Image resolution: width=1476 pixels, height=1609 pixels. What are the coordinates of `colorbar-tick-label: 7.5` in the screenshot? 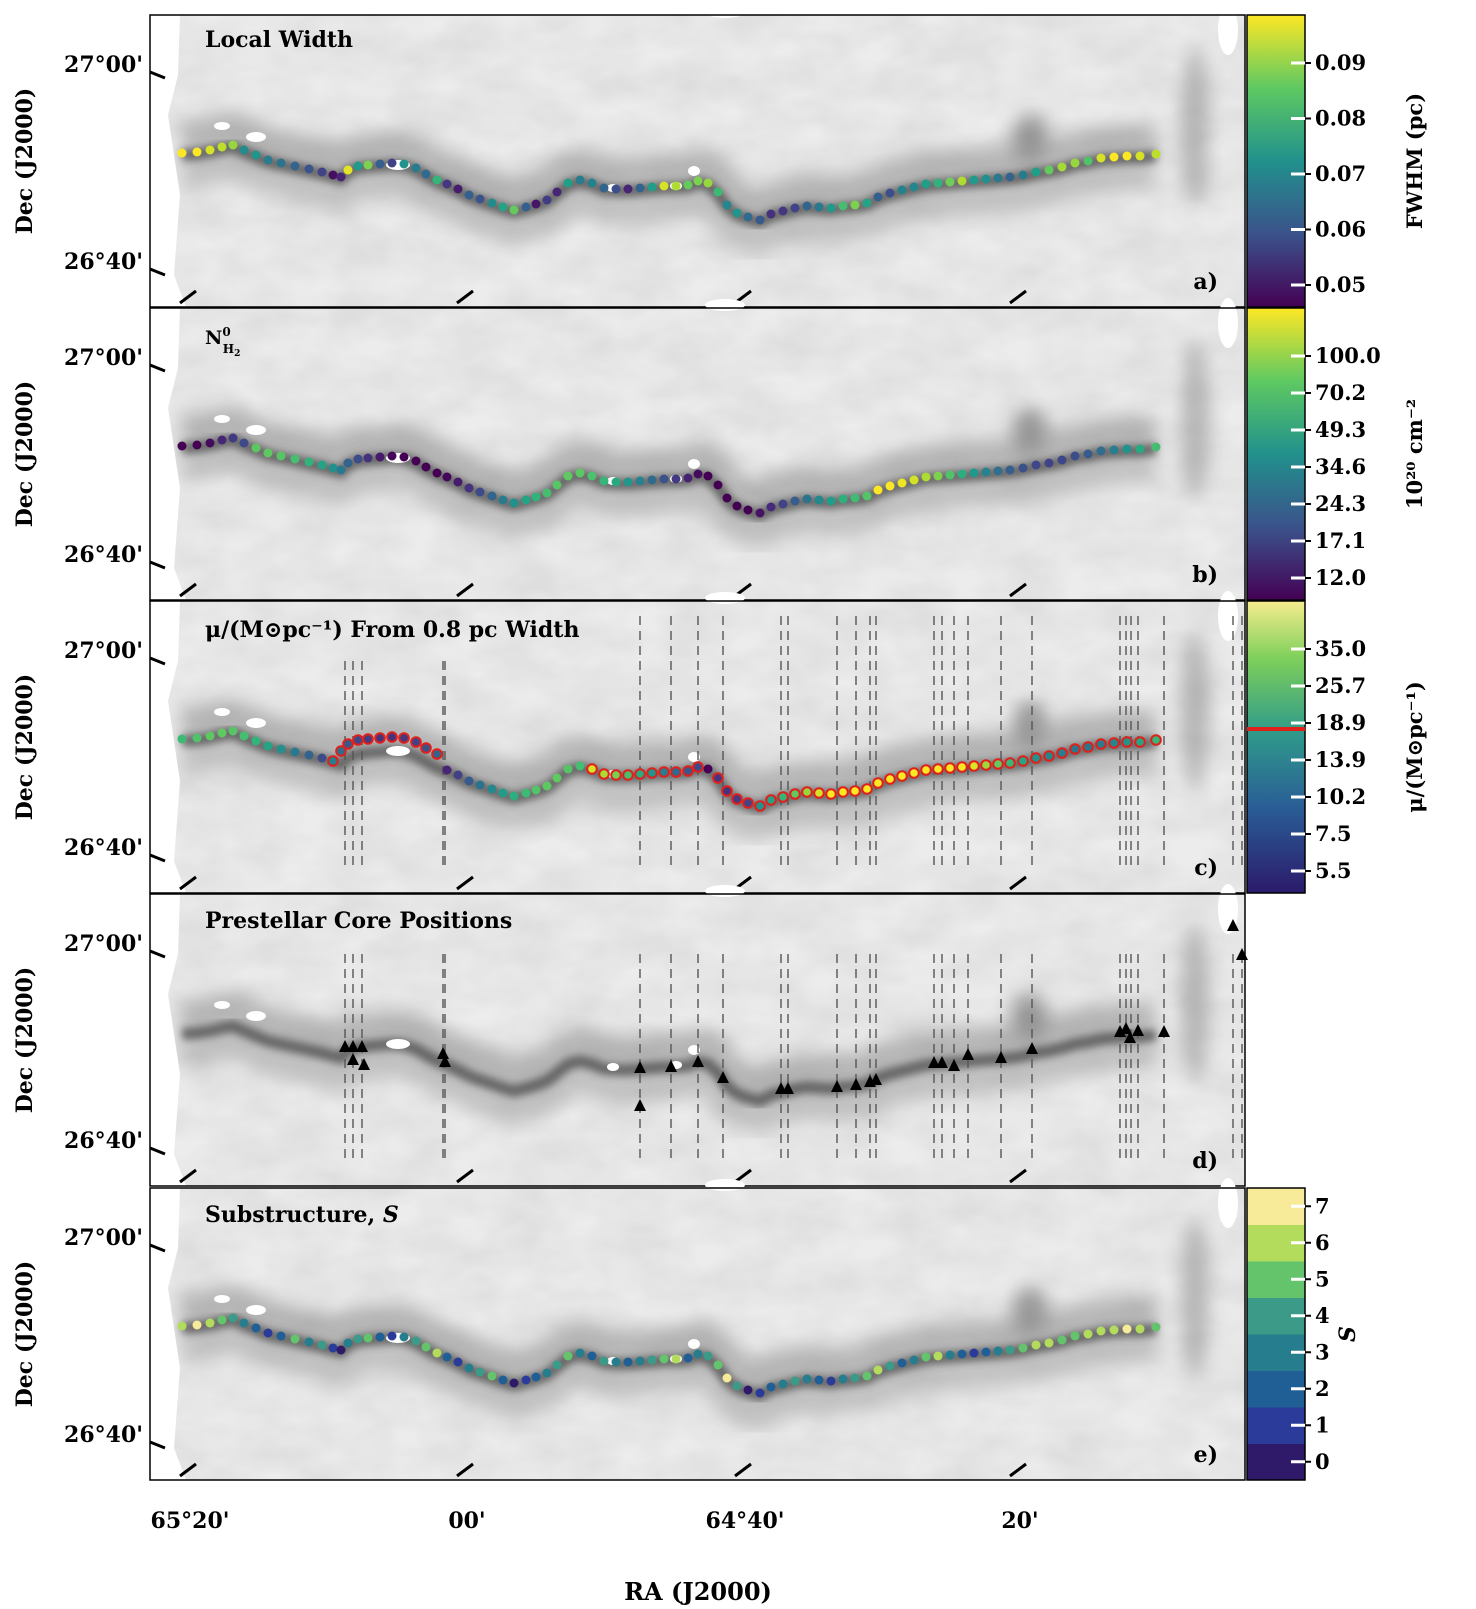 It's located at (1333, 833).